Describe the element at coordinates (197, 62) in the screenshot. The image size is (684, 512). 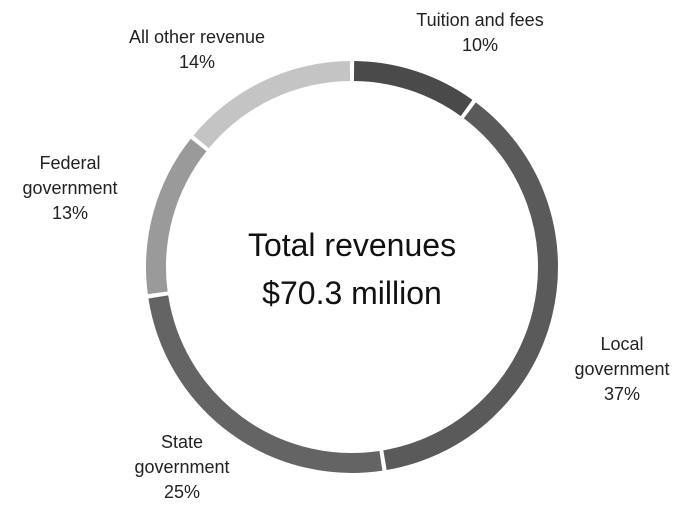
I see `slice-percent-label: 14%` at that location.